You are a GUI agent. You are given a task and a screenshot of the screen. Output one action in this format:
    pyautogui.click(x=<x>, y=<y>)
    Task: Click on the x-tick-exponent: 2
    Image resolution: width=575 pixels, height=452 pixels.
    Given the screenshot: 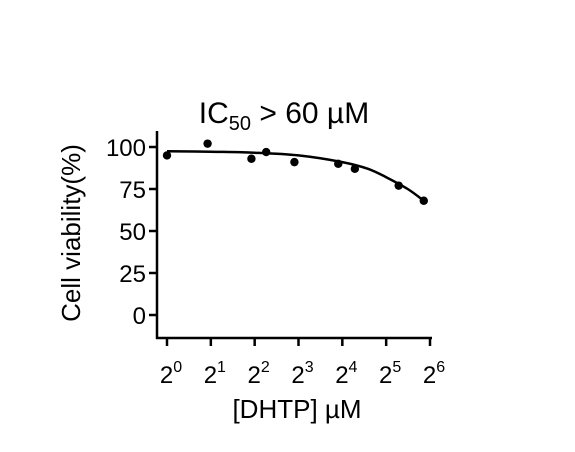 What is the action you would take?
    pyautogui.click(x=265, y=367)
    